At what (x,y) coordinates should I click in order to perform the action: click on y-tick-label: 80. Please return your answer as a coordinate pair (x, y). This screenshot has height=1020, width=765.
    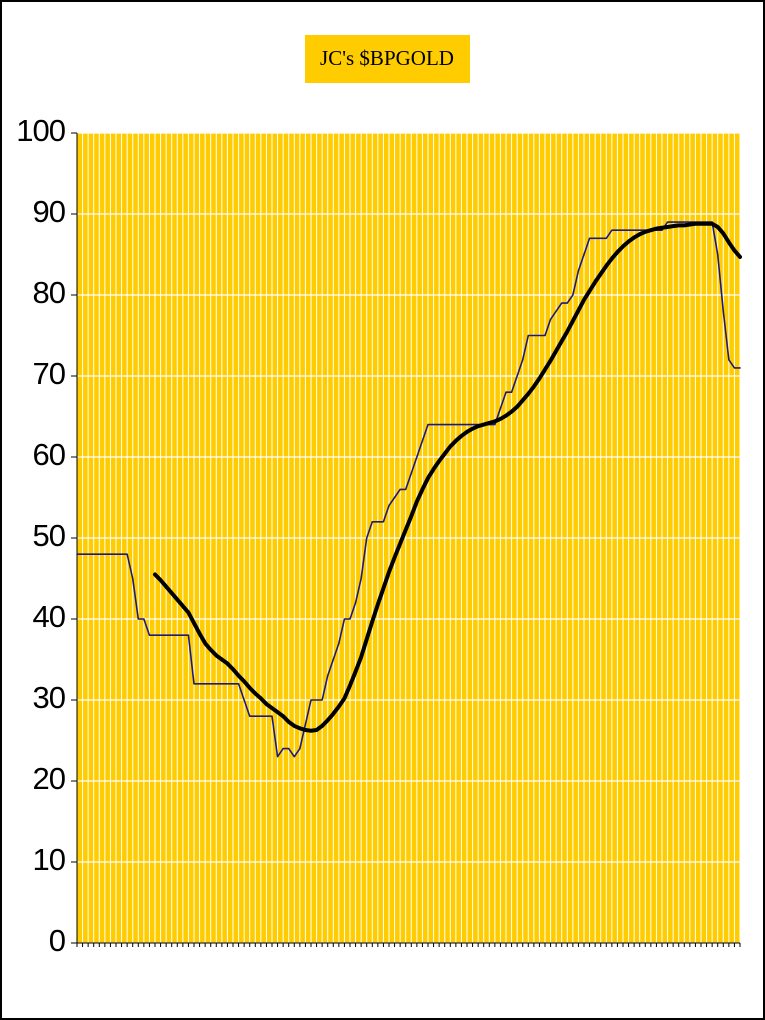
    Looking at the image, I should click on (49, 292).